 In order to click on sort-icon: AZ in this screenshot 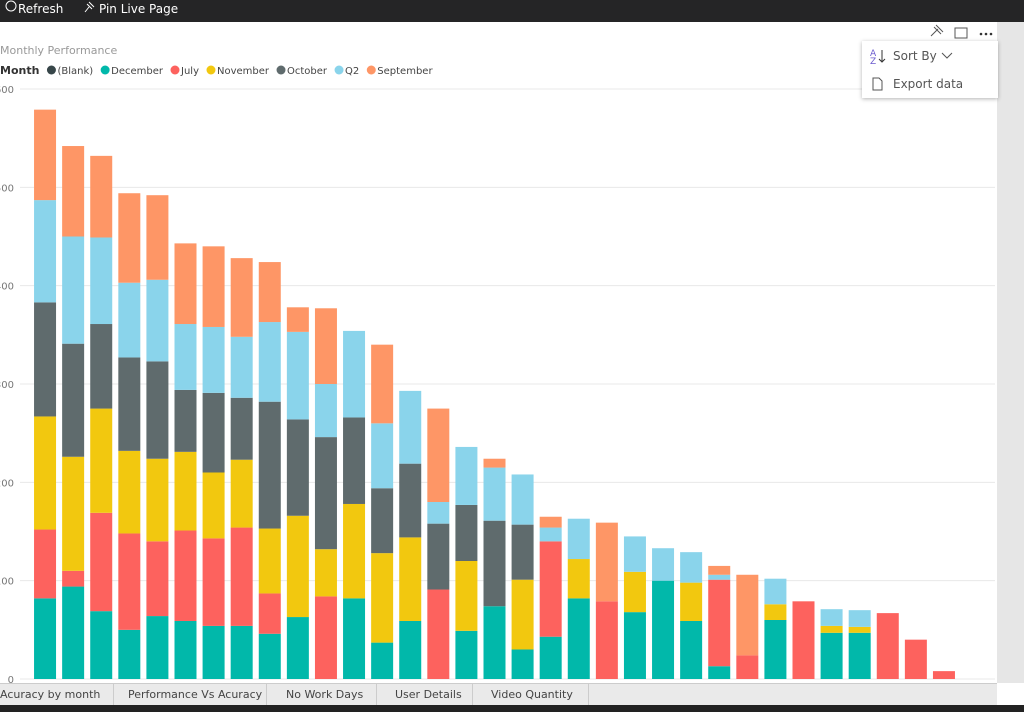, I will do `click(878, 57)`.